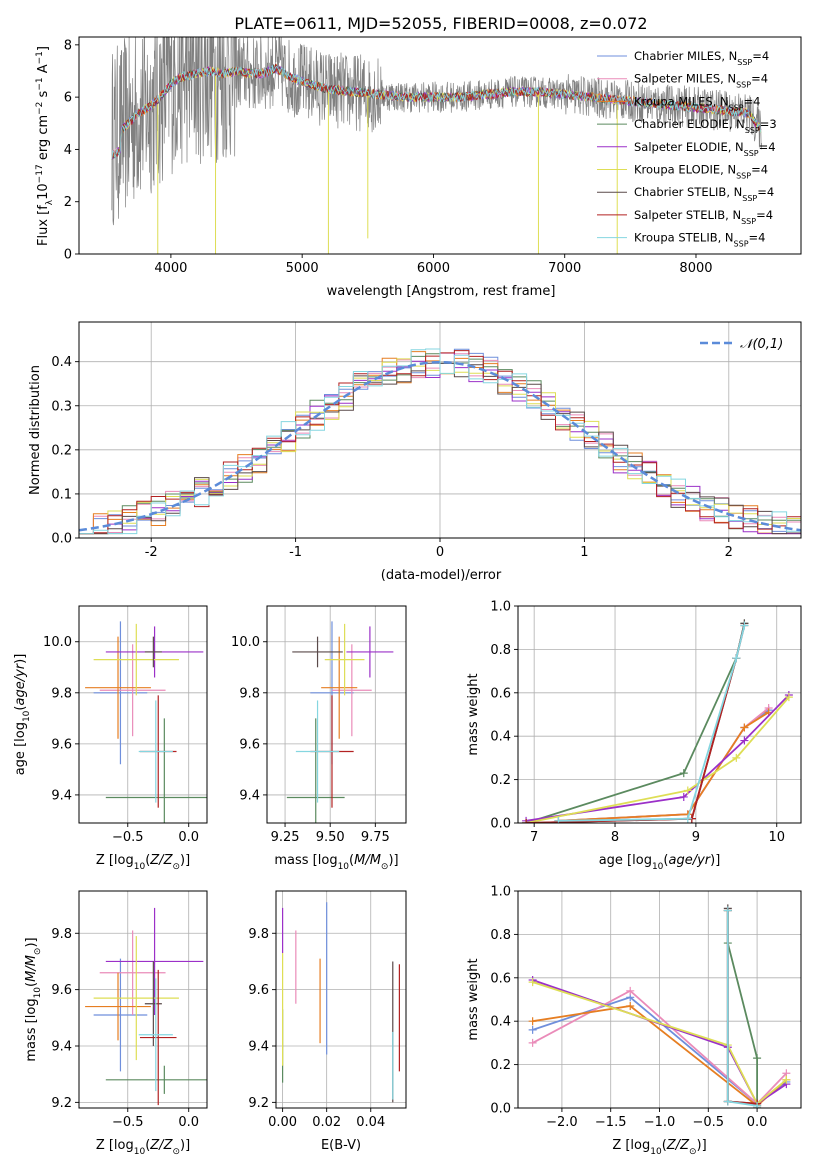  What do you see at coordinates (68, 202) in the screenshot?
I see `y-tick-label: 2` at bounding box center [68, 202].